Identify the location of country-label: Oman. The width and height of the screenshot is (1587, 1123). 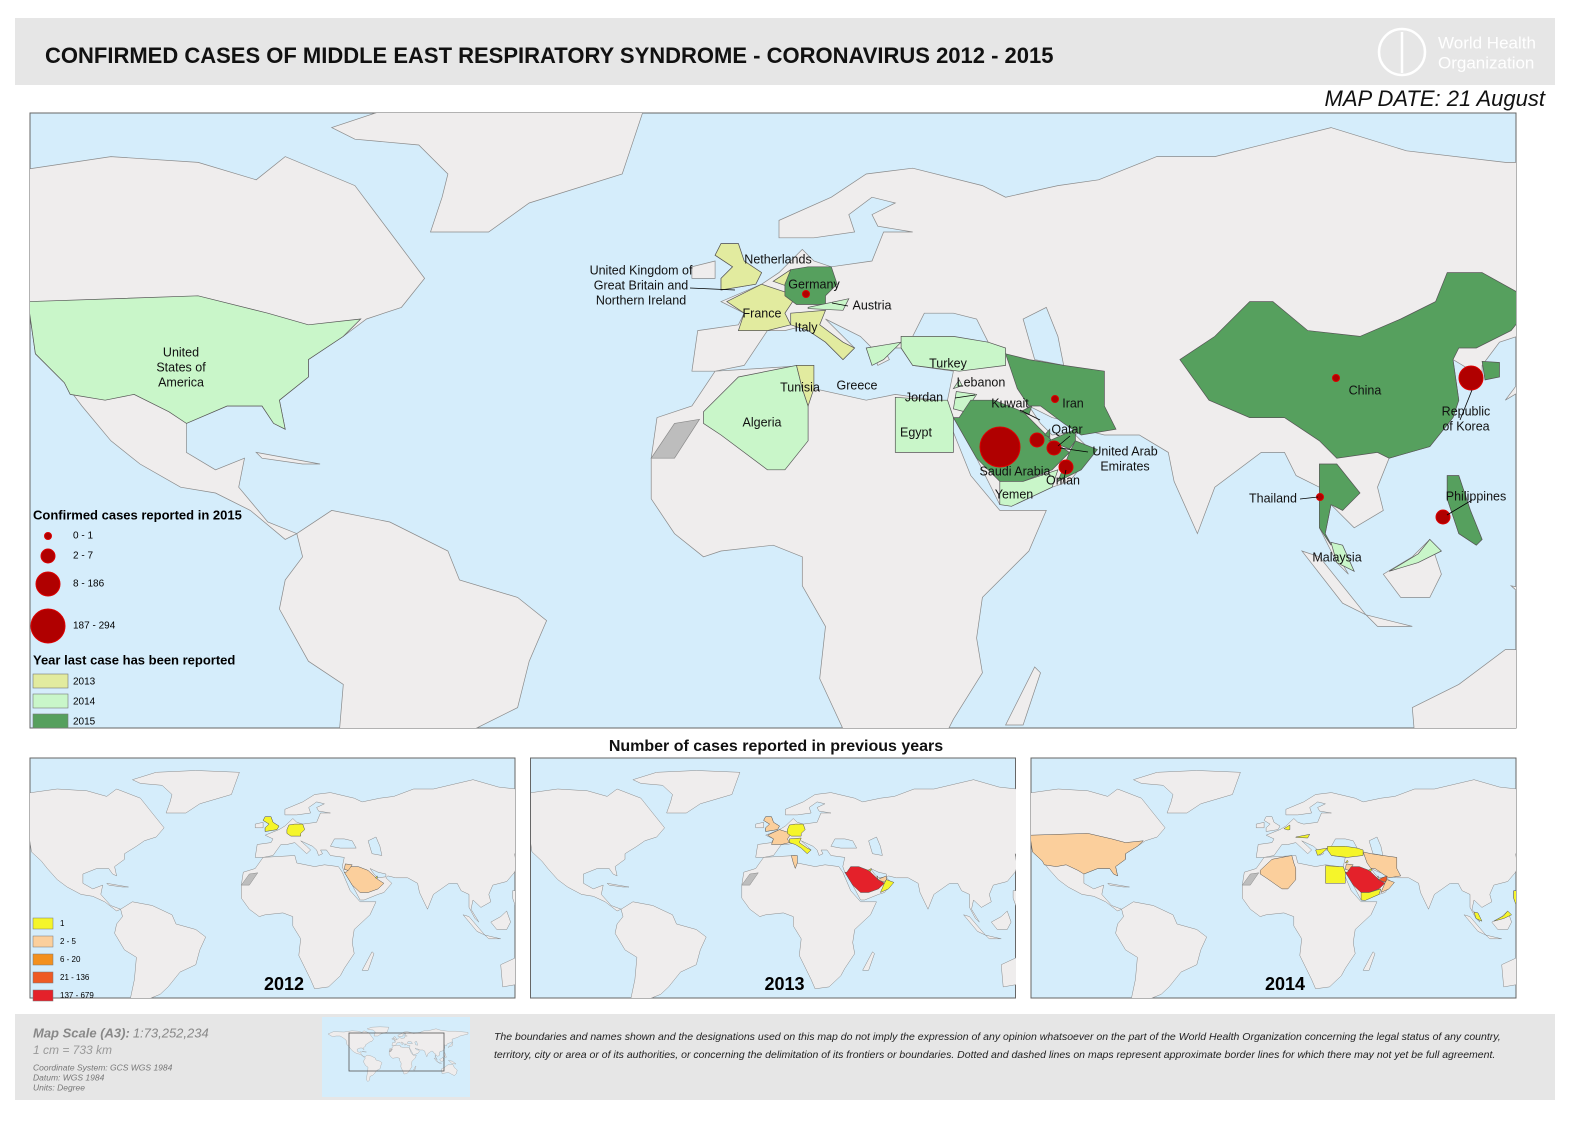
(1063, 480).